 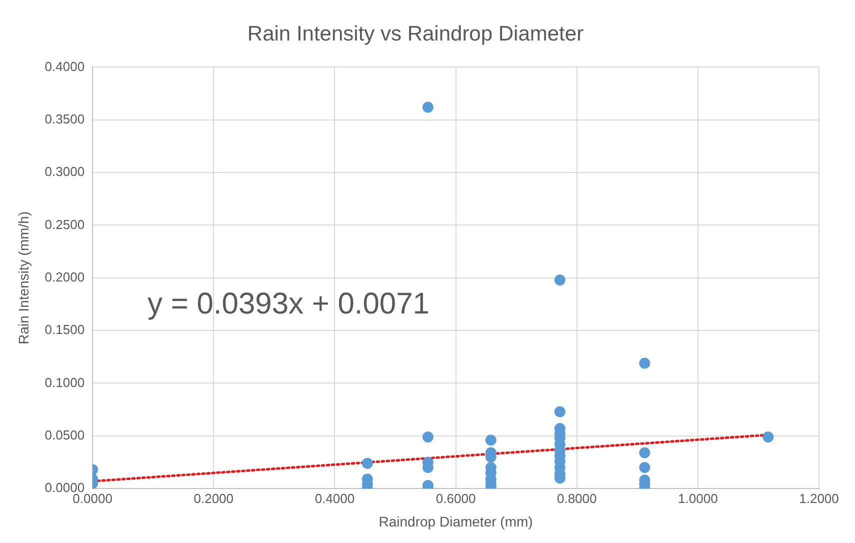 What do you see at coordinates (64, 330) in the screenshot?
I see `y-tick-label: 0.1500` at bounding box center [64, 330].